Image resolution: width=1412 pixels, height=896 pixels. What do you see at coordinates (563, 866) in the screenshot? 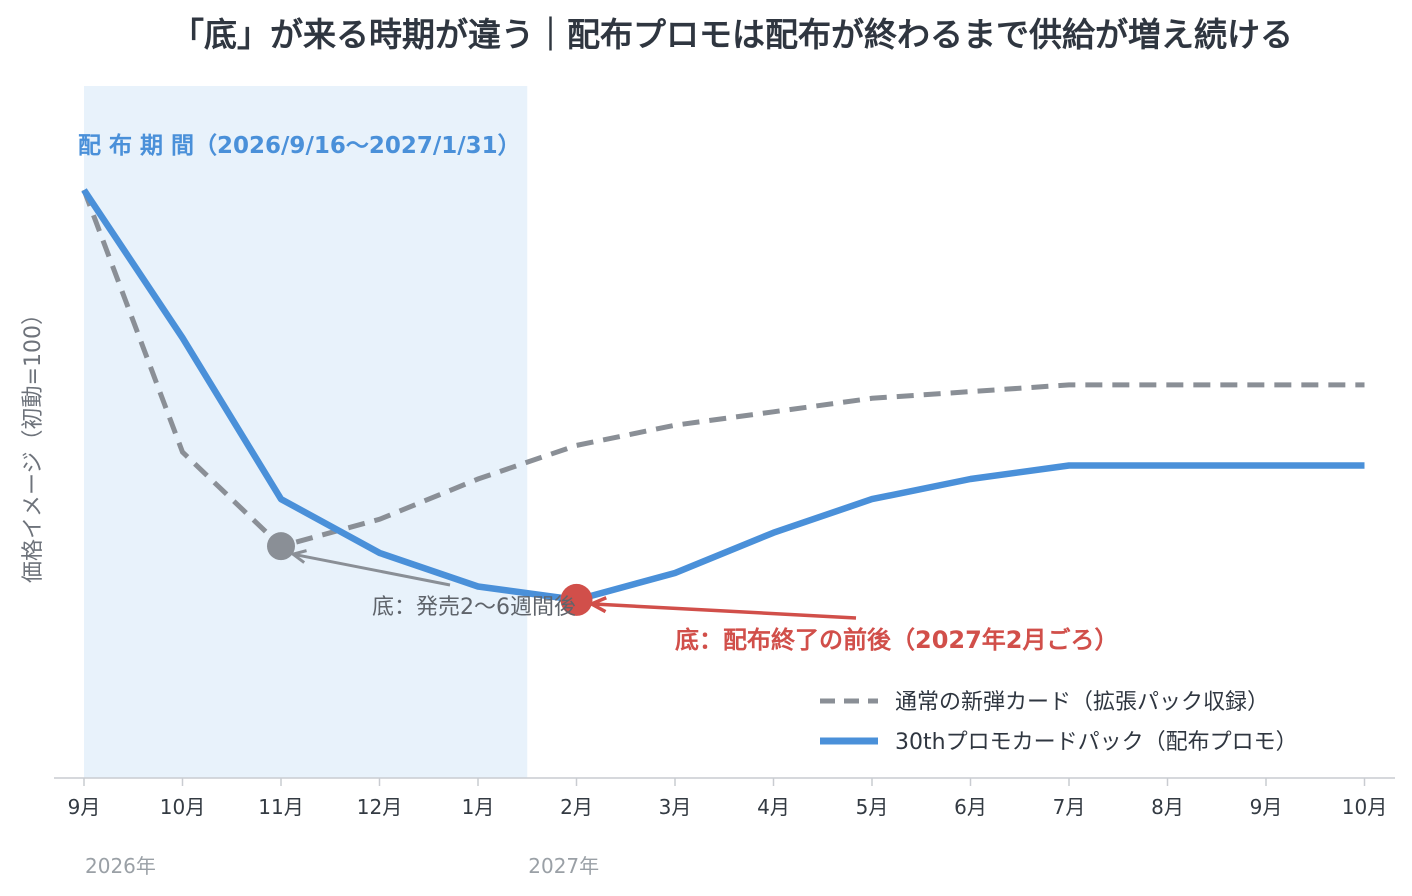
I see `year-label: 2027年` at bounding box center [563, 866].